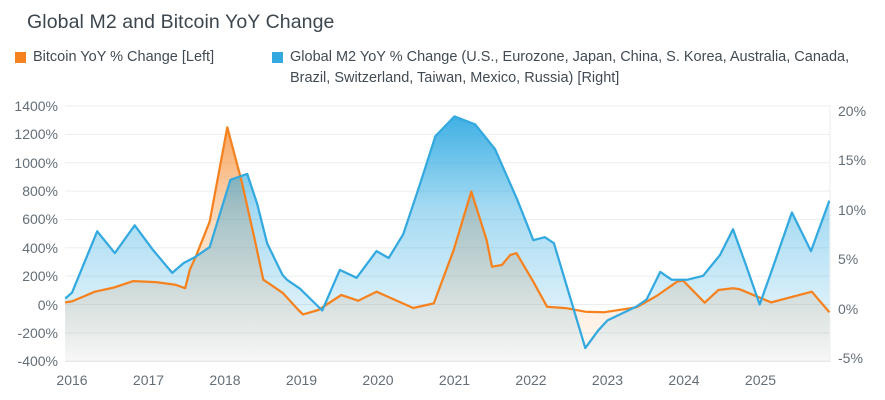  What do you see at coordinates (40, 191) in the screenshot?
I see `left-axis-tick: 800%` at bounding box center [40, 191].